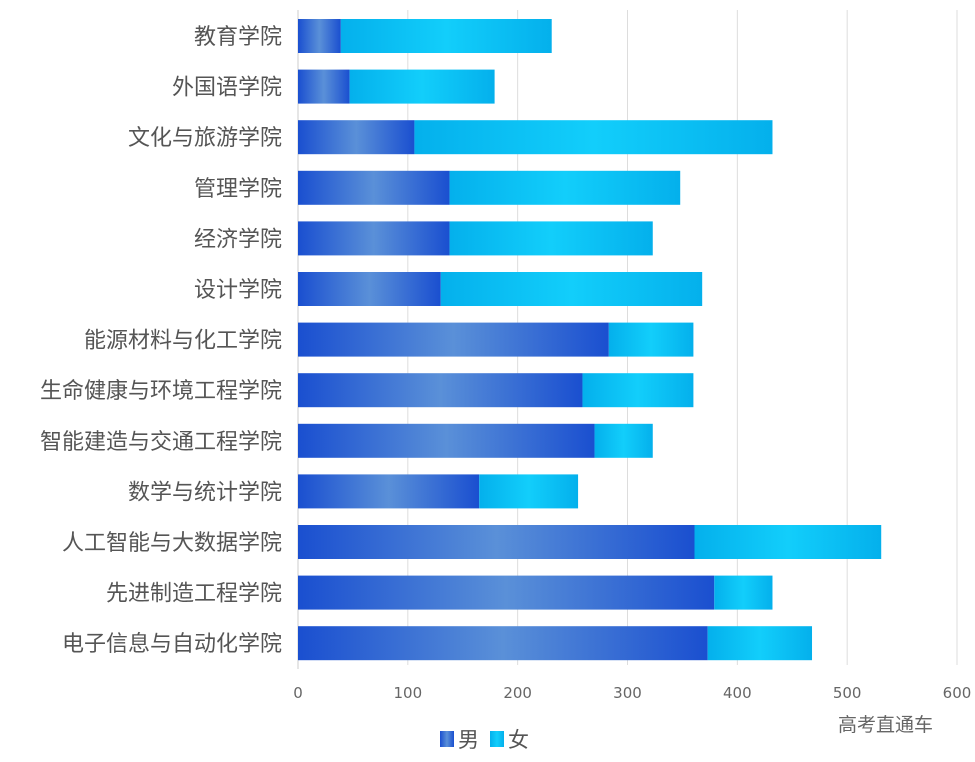 Image resolution: width=975 pixels, height=762 pixels. I want to click on x-tick-label: 600, so click(957, 693).